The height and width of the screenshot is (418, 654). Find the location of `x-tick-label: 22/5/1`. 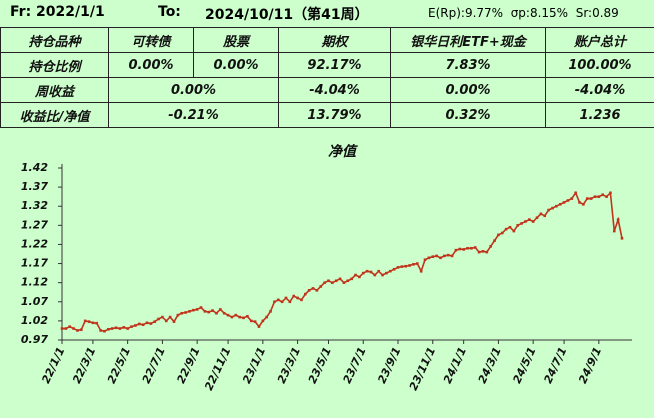

x-tick-label: 22/5/1 is located at coordinates (119, 365).